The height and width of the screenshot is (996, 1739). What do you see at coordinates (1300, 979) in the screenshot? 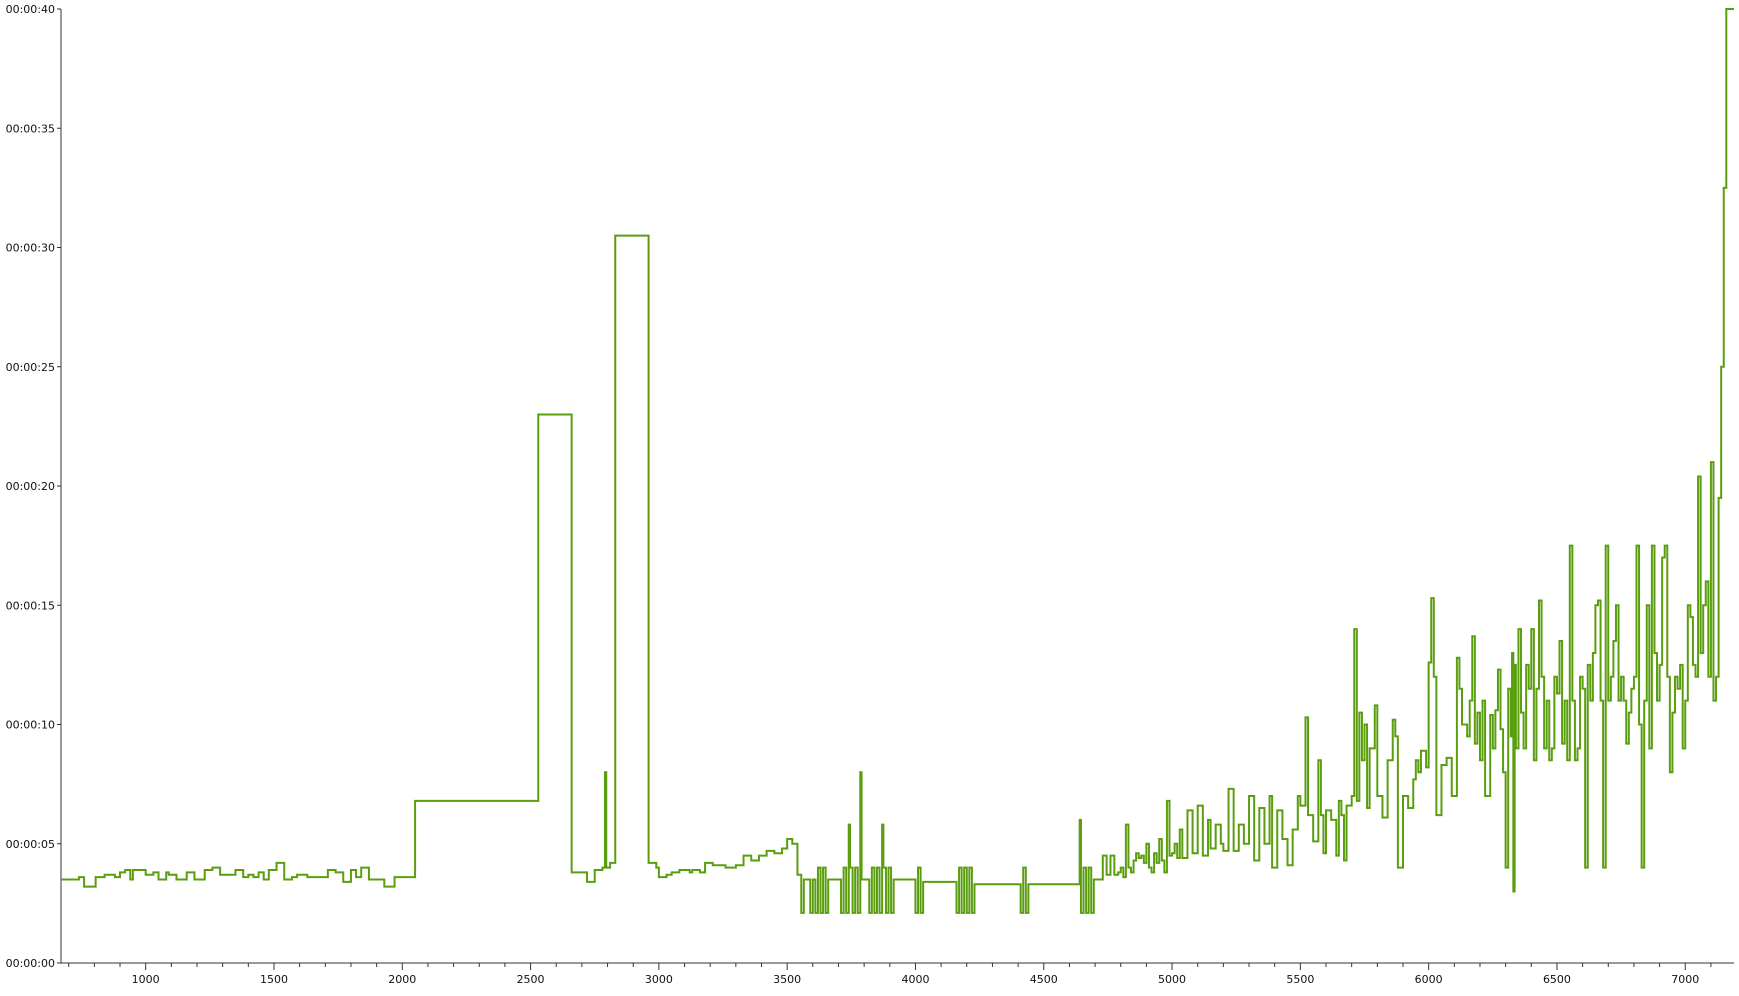
I see `x-tick-label: 5500` at bounding box center [1300, 979].